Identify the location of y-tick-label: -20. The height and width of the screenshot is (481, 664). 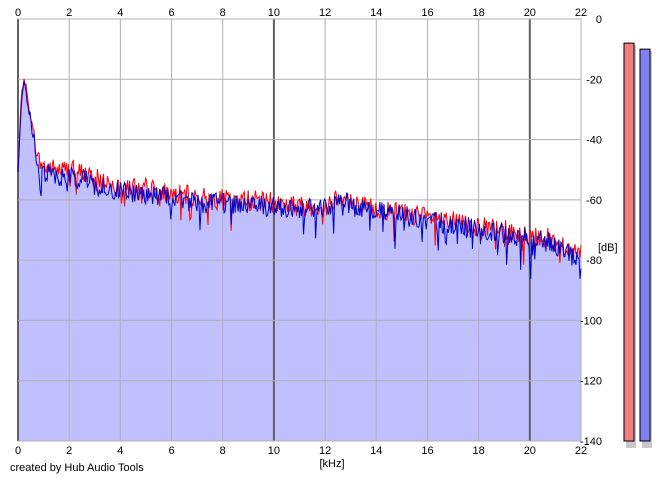
(594, 80).